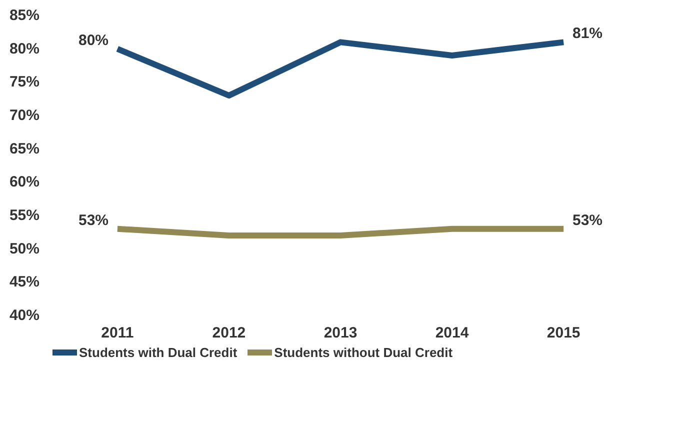 Image resolution: width=686 pixels, height=435 pixels. What do you see at coordinates (341, 333) in the screenshot?
I see `x-tick-label: 2013` at bounding box center [341, 333].